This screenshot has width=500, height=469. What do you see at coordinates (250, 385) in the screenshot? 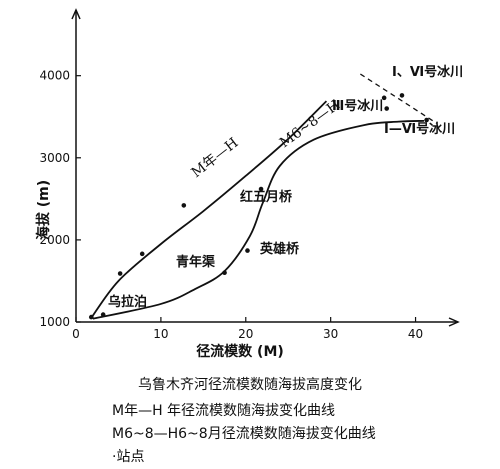
I see `caption-title: 乌鲁木齐河径流模数随海拔高度变化` at bounding box center [250, 385].